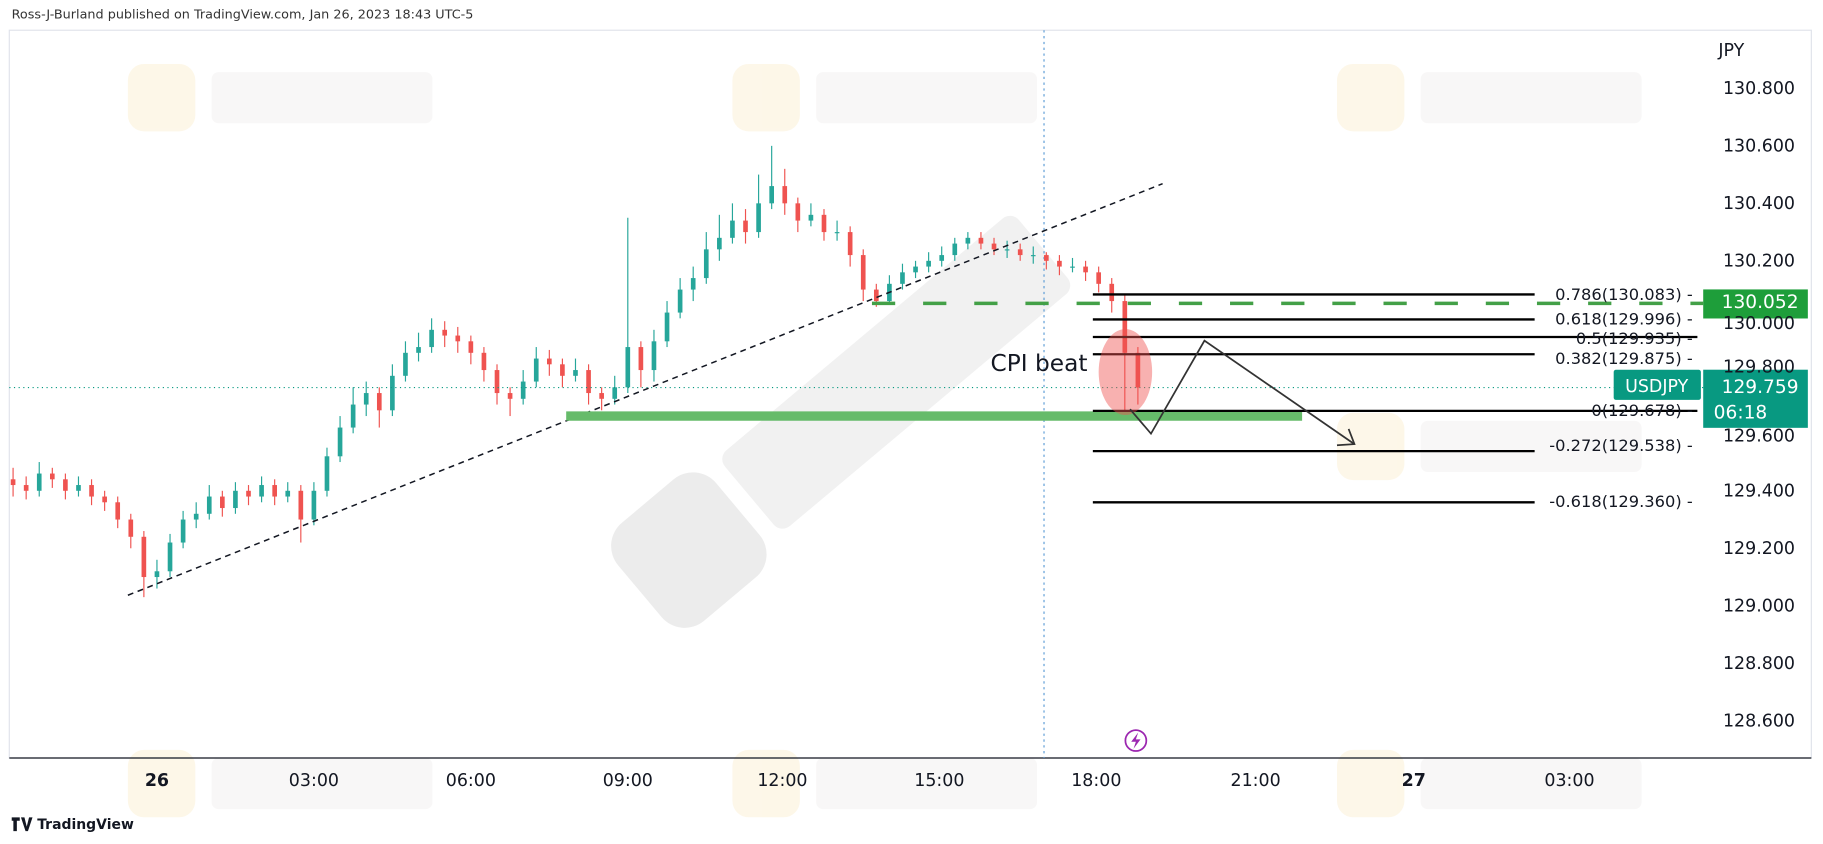  What do you see at coordinates (1392, 358) in the screenshot?
I see `fib-level: 0.382(129.875) -` at bounding box center [1392, 358].